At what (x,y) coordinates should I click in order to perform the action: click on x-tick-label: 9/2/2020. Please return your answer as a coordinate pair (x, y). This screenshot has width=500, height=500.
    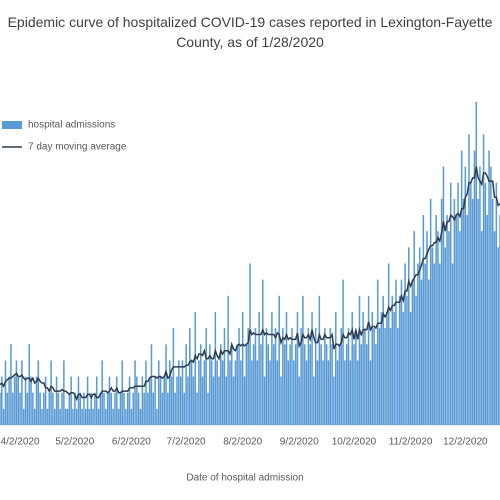
    Looking at the image, I should click on (299, 442).